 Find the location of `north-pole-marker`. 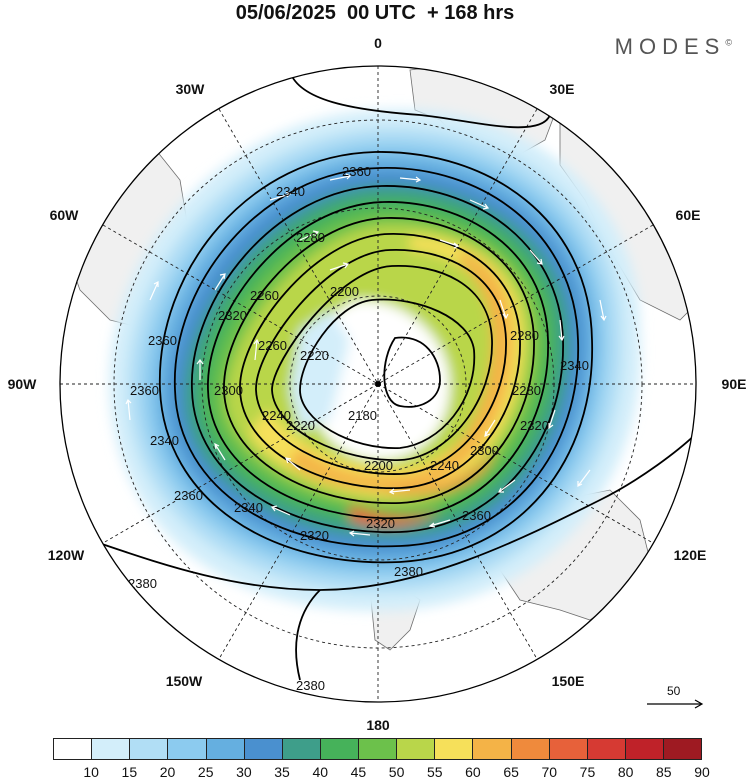

north-pole-marker is located at coordinates (378, 384).